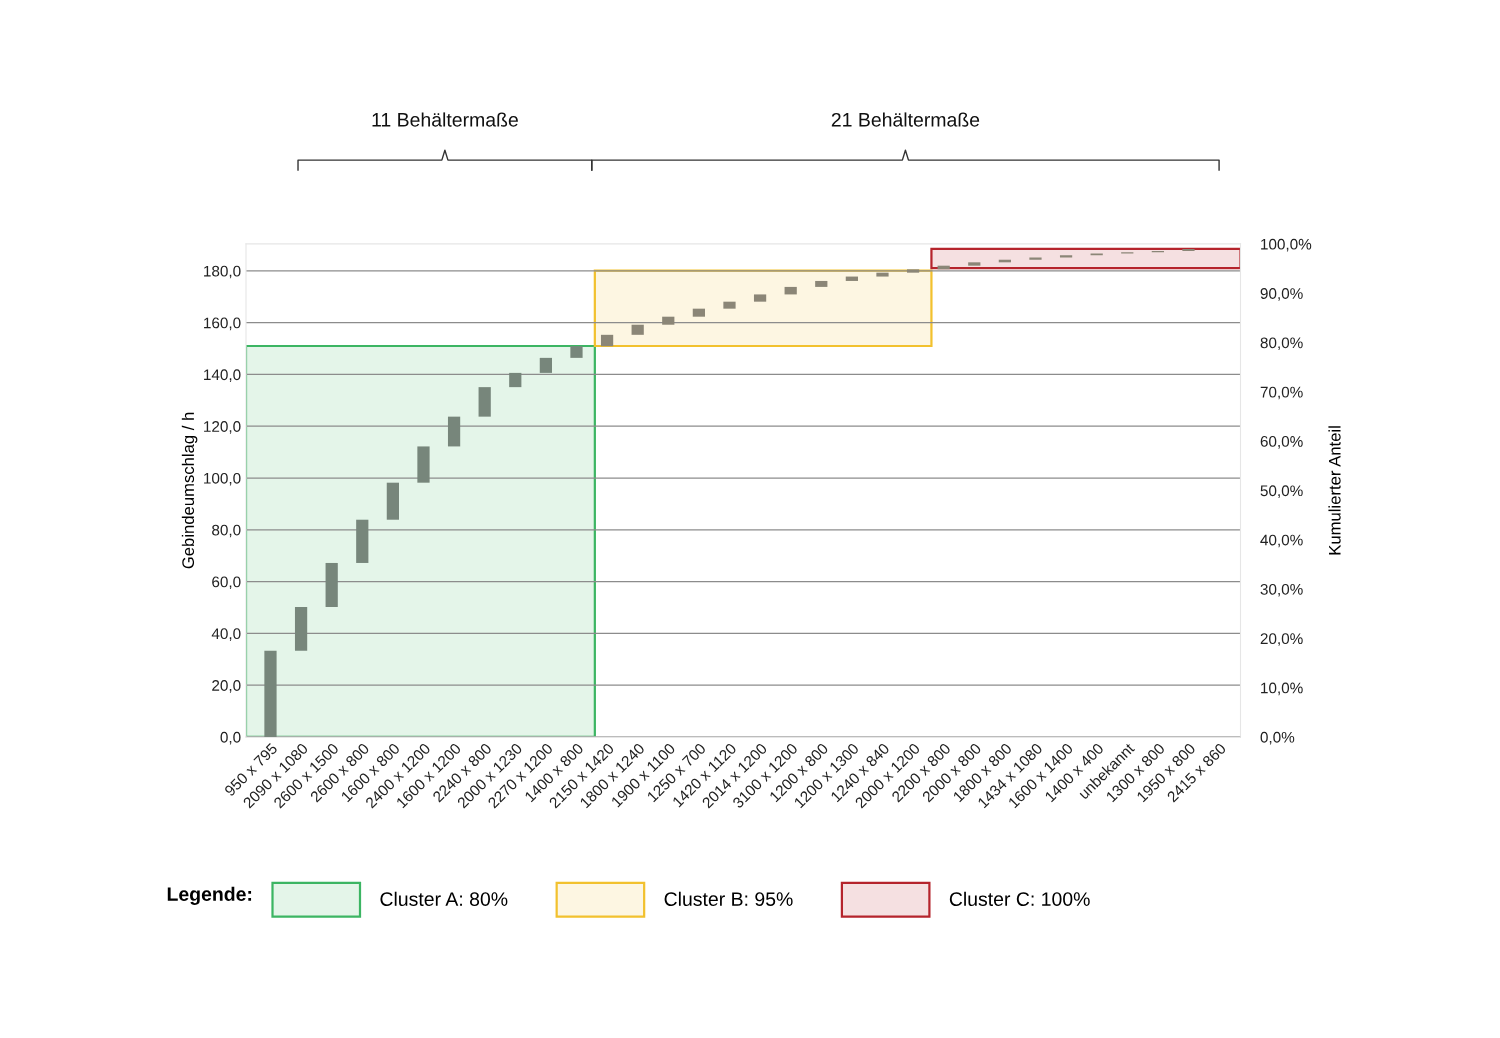 This screenshot has width=1500, height=1038. I want to click on y-tick-label: 40,0, so click(226, 634).